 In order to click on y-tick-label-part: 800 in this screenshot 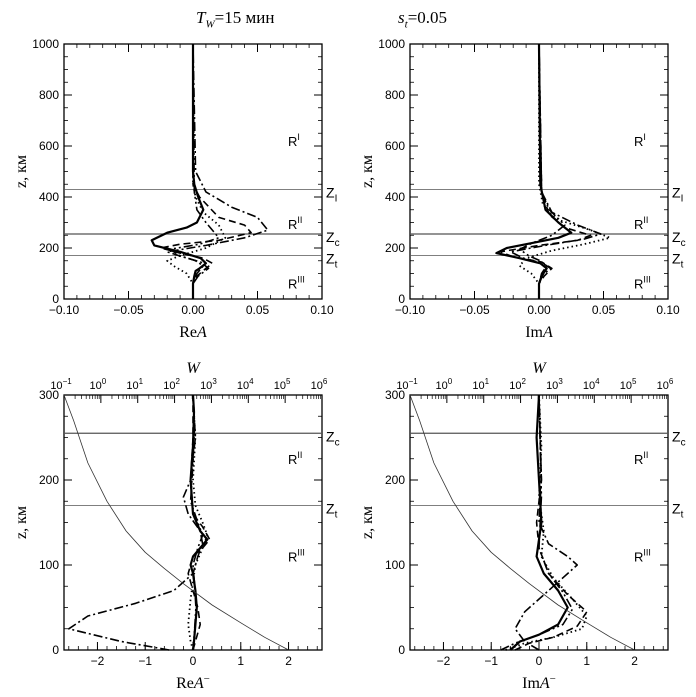, I will do `click(49, 95)`.